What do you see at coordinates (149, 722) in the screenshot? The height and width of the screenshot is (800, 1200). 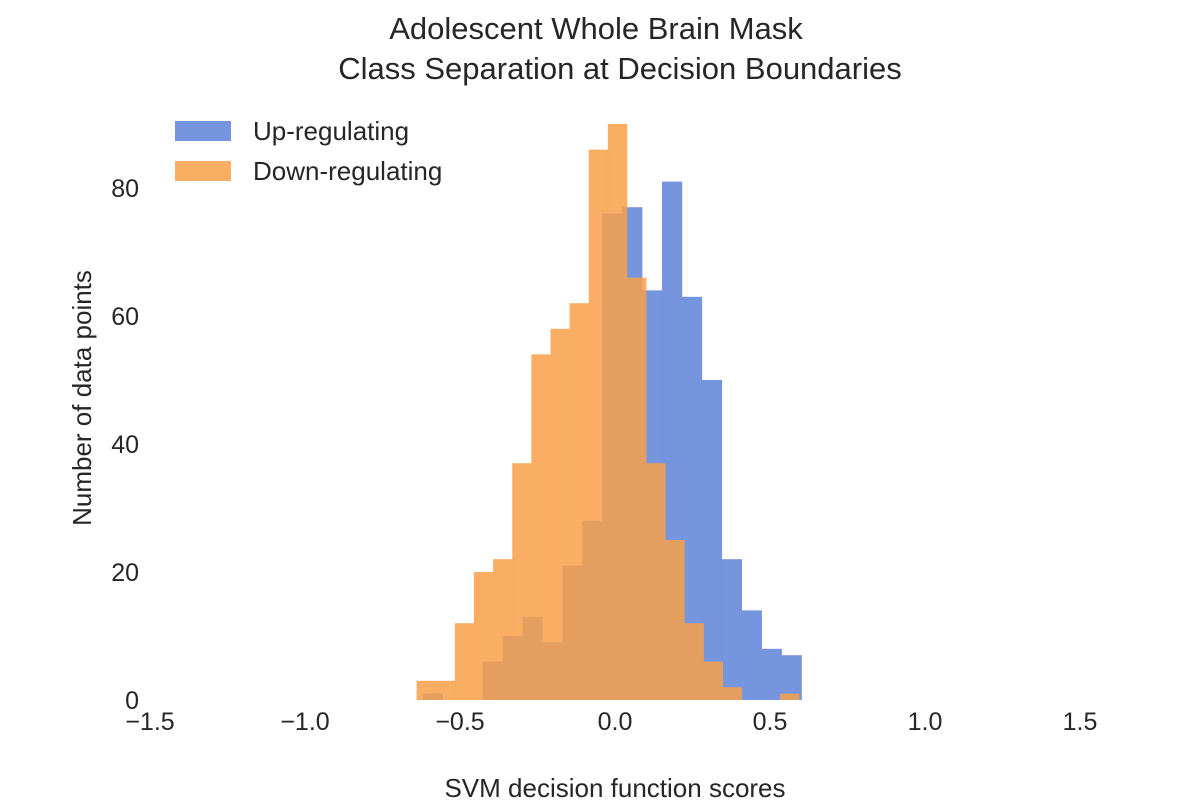 I see `x-tick-label: −1.5` at bounding box center [149, 722].